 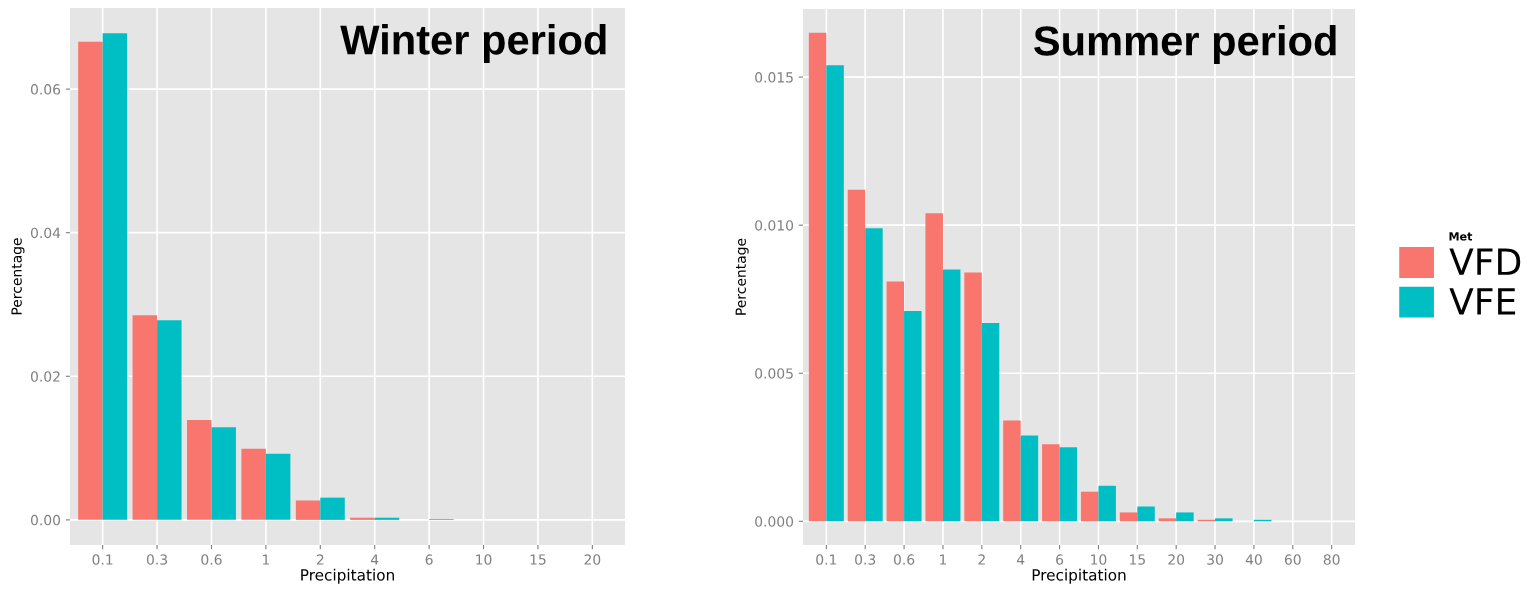 I want to click on chart-title: Winter period, so click(x=473, y=43).